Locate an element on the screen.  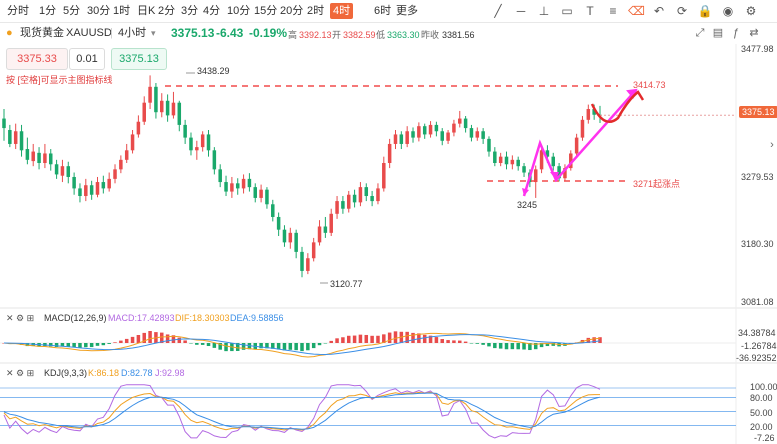
eraser-icon: ⌫ is located at coordinates (636, 11).